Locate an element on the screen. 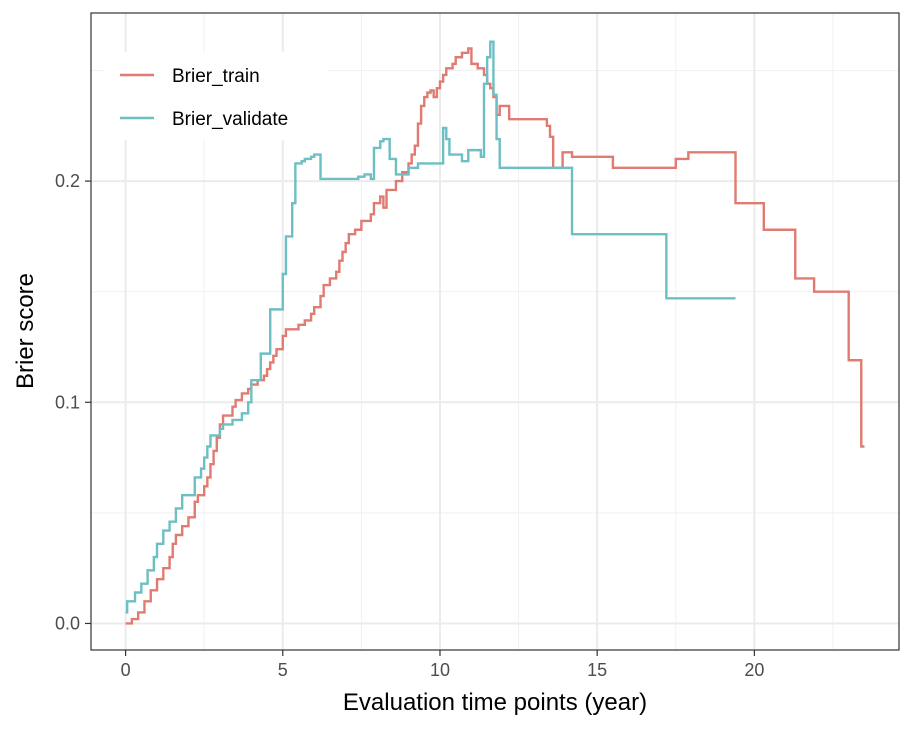 The width and height of the screenshot is (914, 731). y-axis-ticks: 0.0 0.1 0.2 is located at coordinates (73, 402).